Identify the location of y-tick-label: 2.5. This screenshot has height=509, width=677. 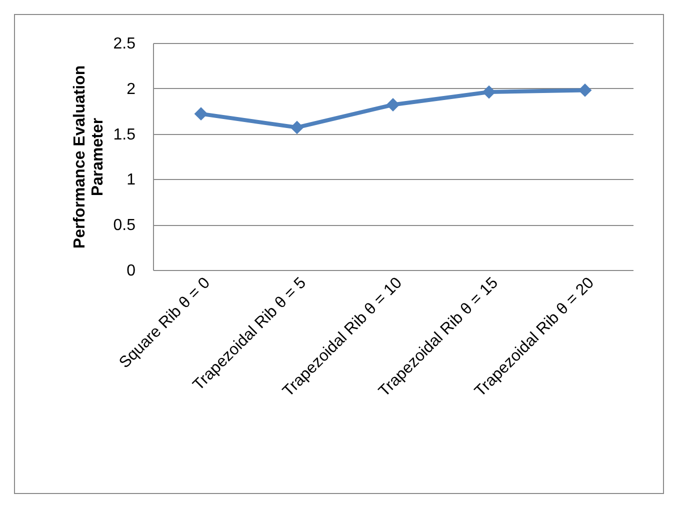
(124, 44).